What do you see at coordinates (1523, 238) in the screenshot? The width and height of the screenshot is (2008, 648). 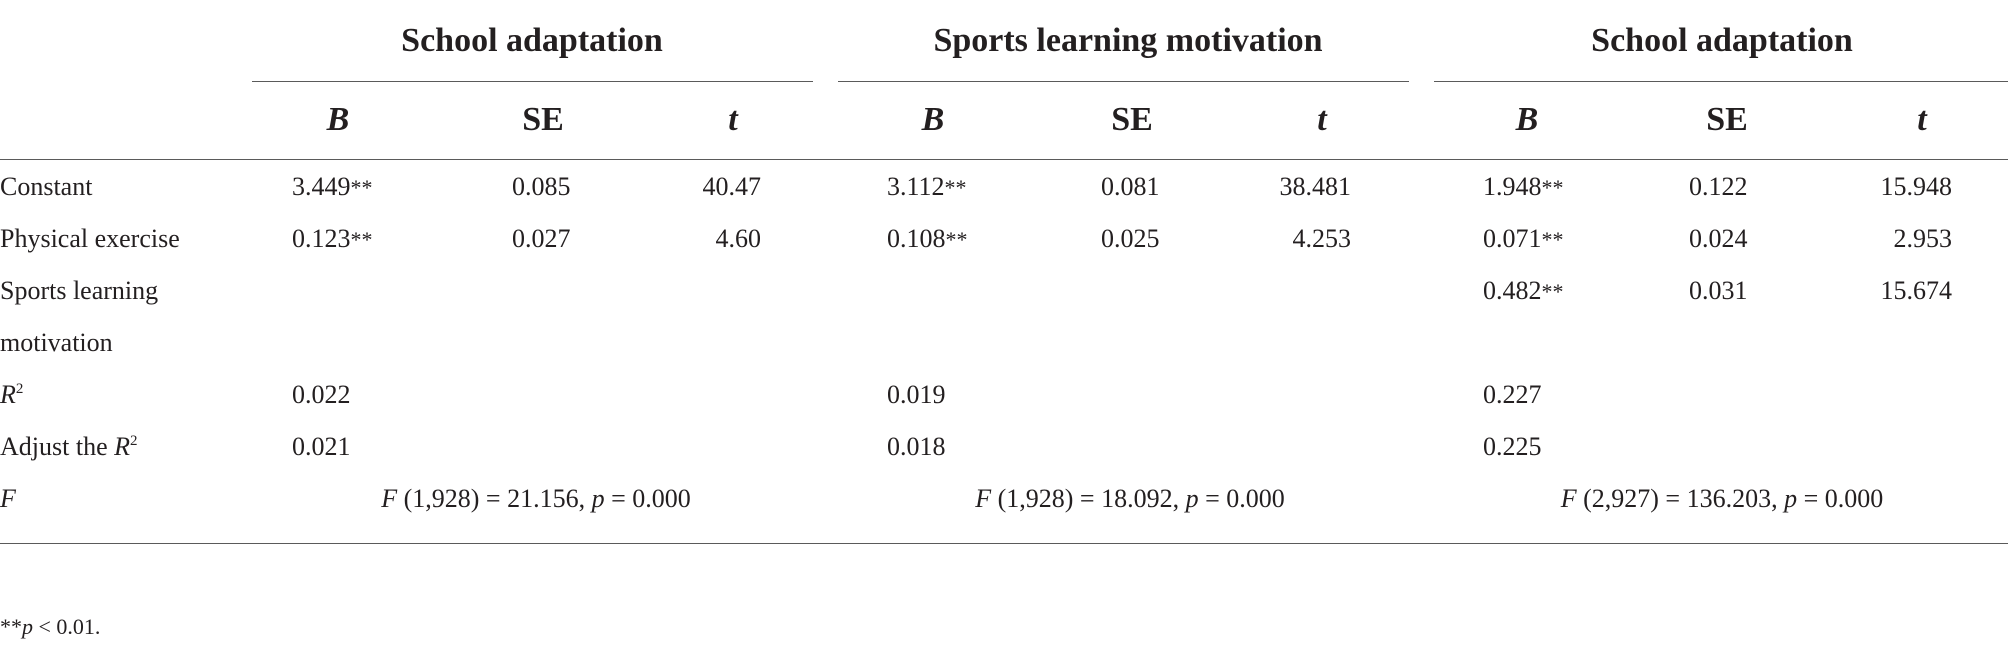 I see `cell-exercise-b-3: 0.071**` at bounding box center [1523, 238].